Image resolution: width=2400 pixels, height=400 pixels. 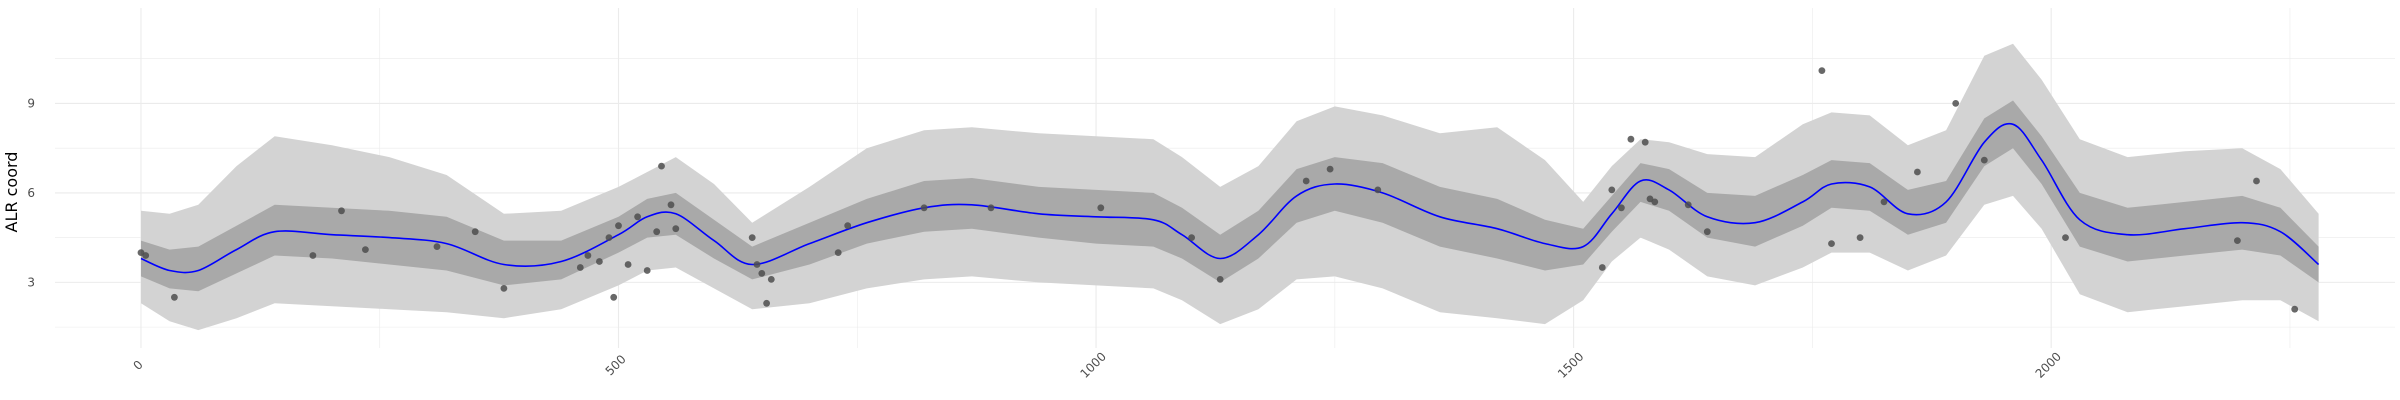 I want to click on y-tick-label: 9, so click(x=31, y=103).